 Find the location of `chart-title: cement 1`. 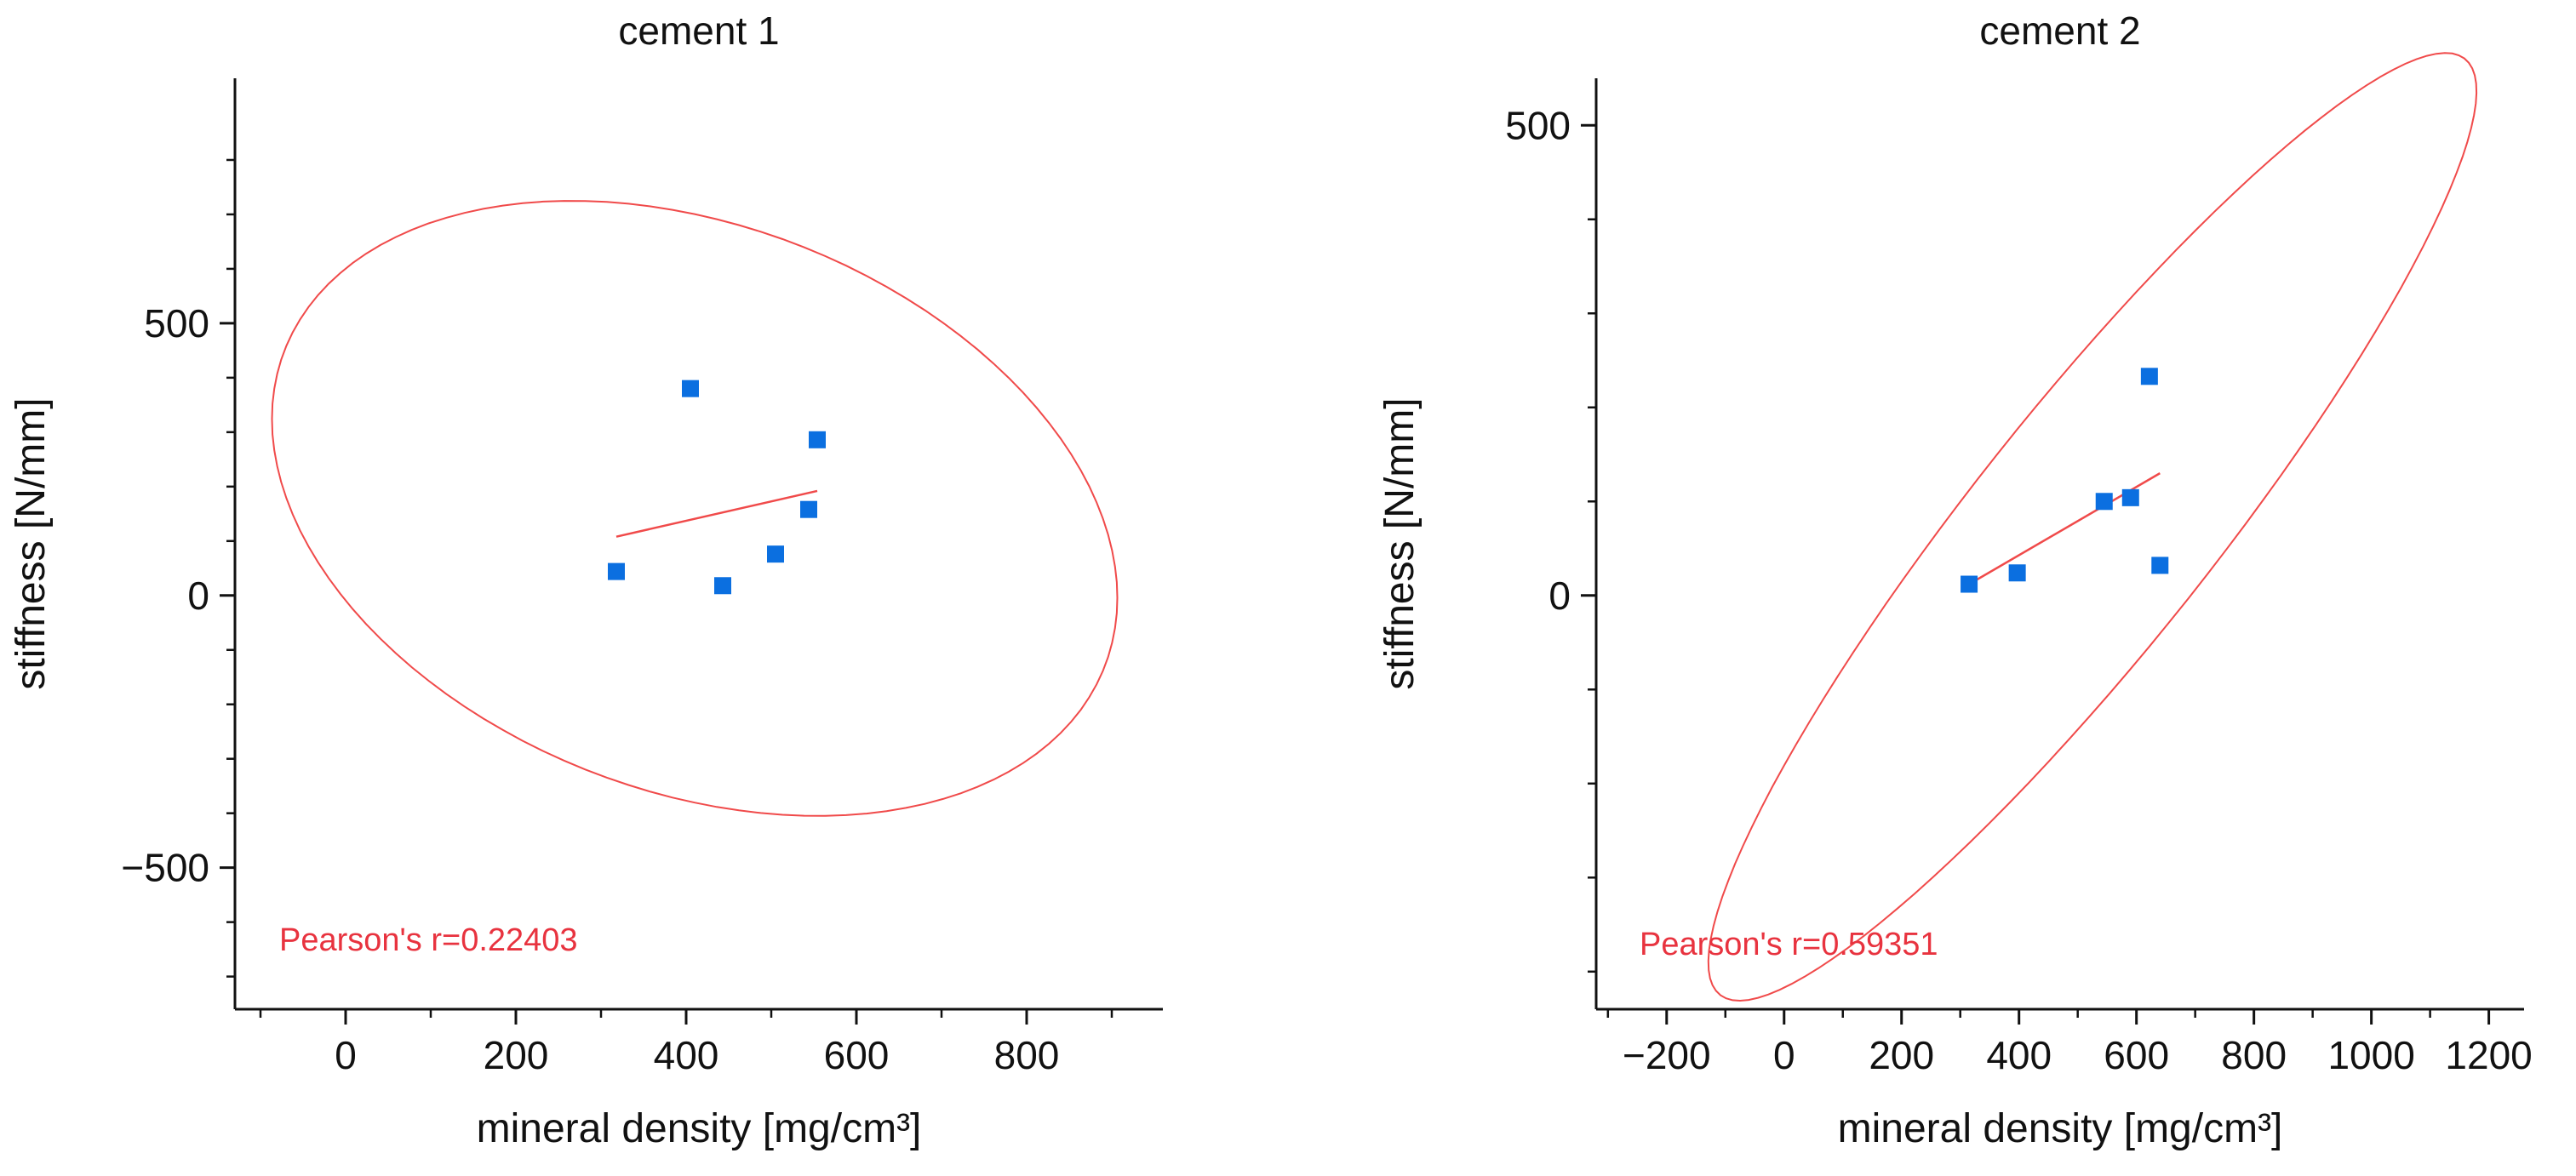

chart-title: cement 1 is located at coordinates (699, 31).